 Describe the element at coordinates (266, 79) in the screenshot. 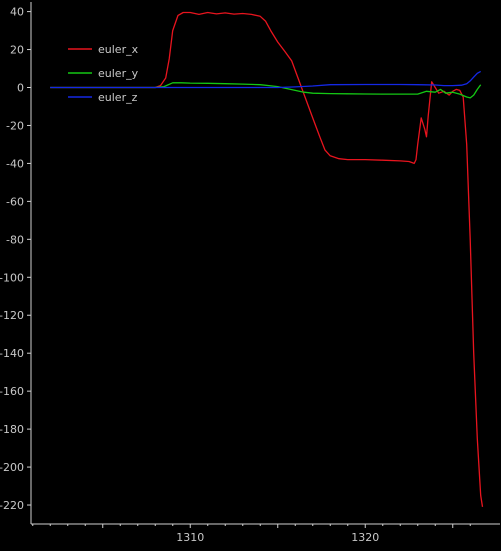

I see `series-line-euler_z` at that location.